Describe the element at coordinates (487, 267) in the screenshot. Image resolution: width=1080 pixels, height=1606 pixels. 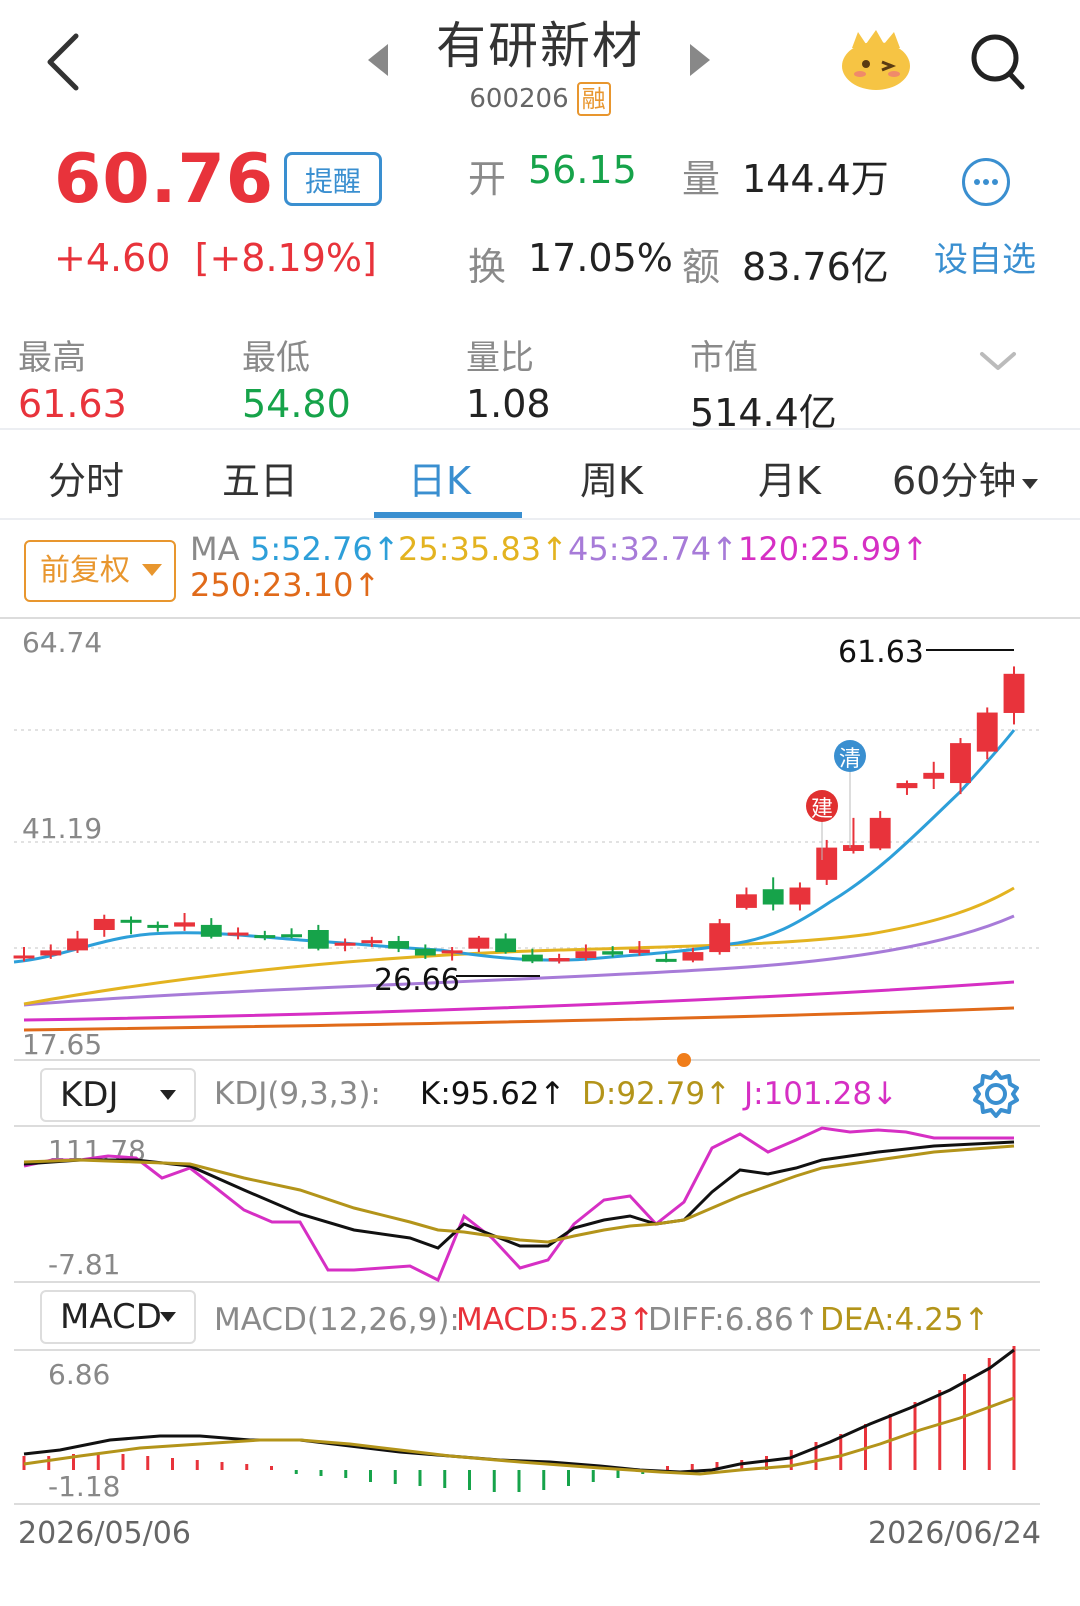
I see `turnover-label: 换` at that location.